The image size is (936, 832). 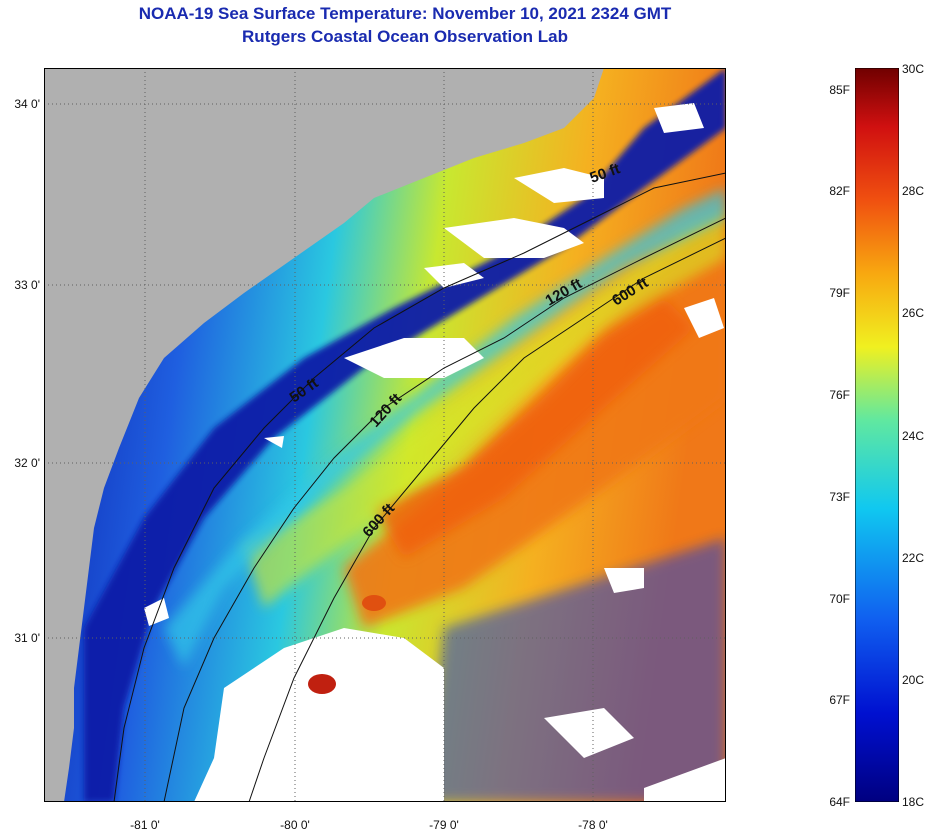 What do you see at coordinates (839, 599) in the screenshot?
I see `f-label-70: 70F` at bounding box center [839, 599].